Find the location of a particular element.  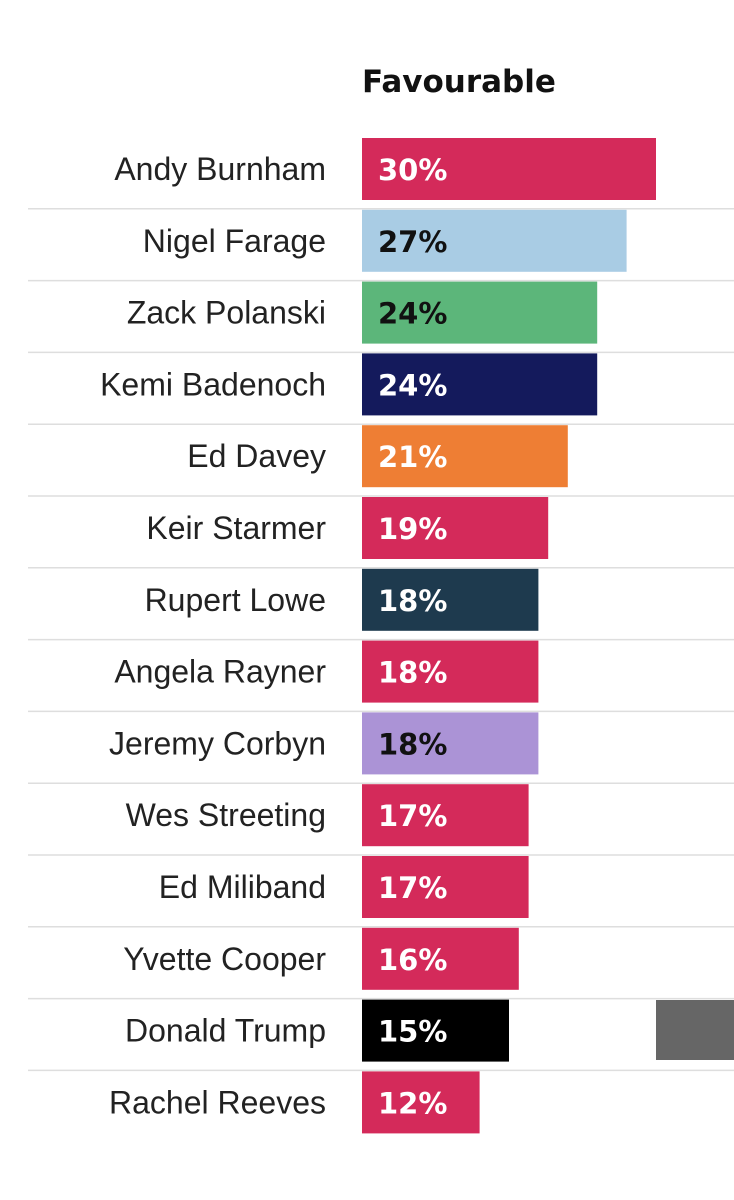

category-label: Ed Davey is located at coordinates (256, 456).